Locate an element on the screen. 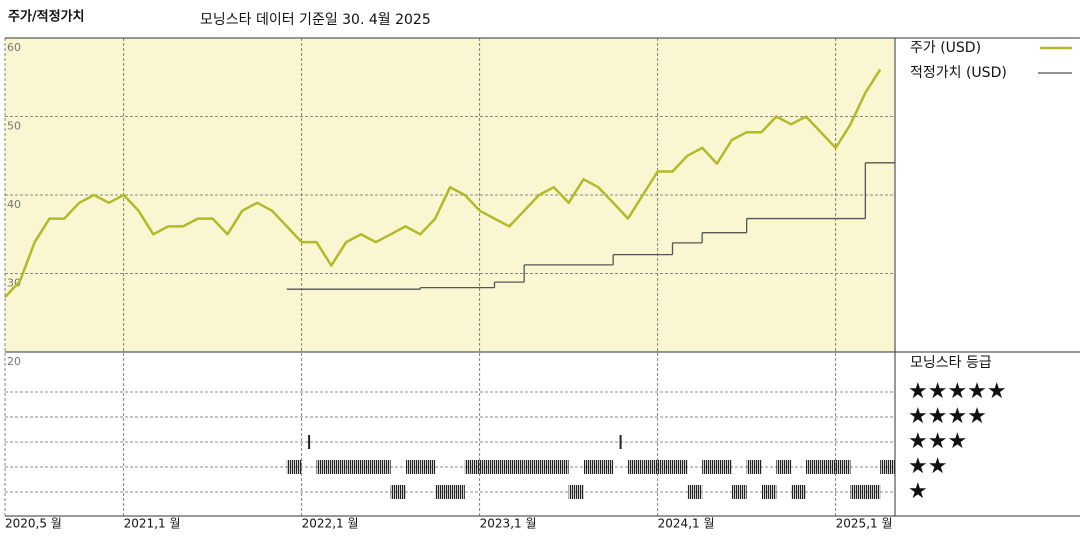  x-tick-label: 2021,1 월 is located at coordinates (152, 524).